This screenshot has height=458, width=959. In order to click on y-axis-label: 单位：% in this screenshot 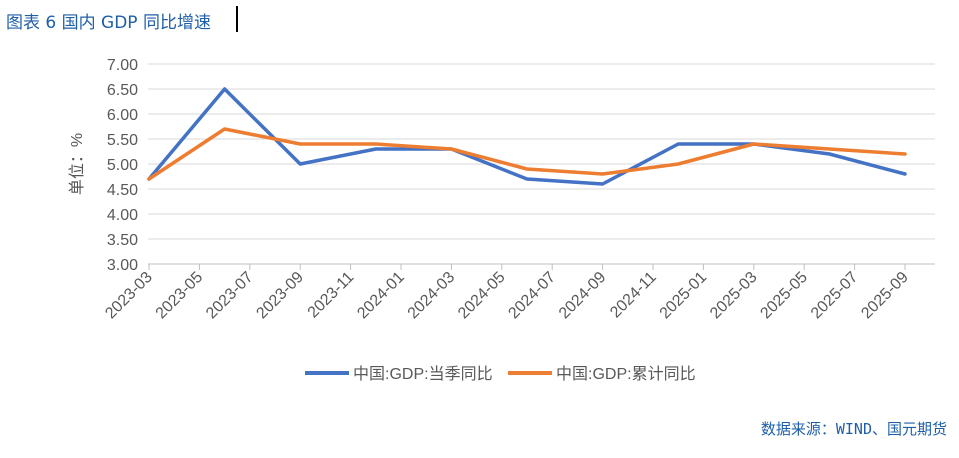, I will do `click(77, 164)`.